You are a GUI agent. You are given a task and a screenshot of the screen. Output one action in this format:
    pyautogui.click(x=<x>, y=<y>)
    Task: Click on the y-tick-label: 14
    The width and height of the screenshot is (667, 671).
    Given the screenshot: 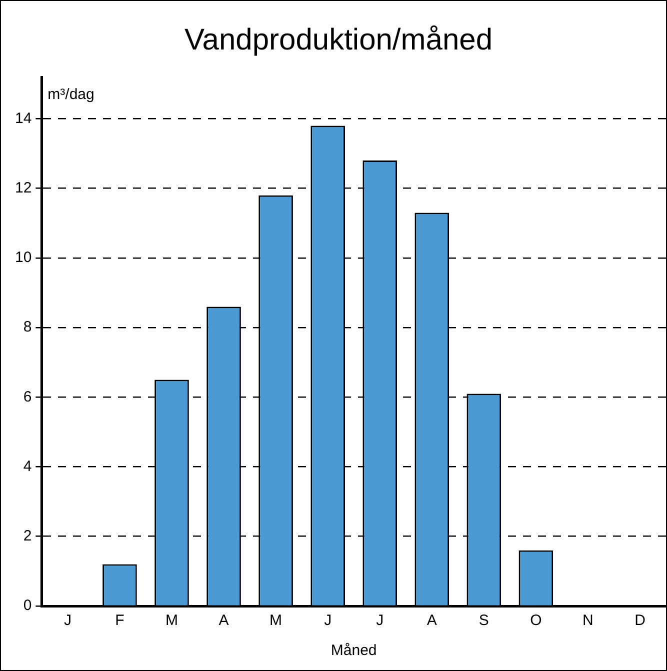 What is the action you would take?
    pyautogui.click(x=23, y=118)
    